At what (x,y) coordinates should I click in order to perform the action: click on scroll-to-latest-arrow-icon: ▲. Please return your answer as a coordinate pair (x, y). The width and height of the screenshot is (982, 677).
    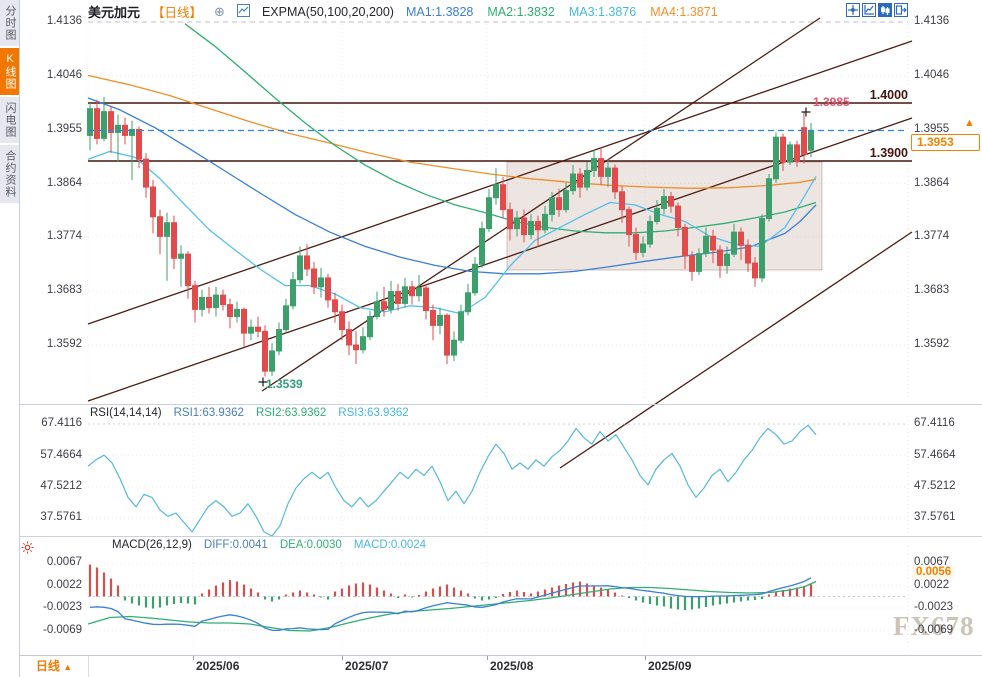
    Looking at the image, I should click on (969, 123).